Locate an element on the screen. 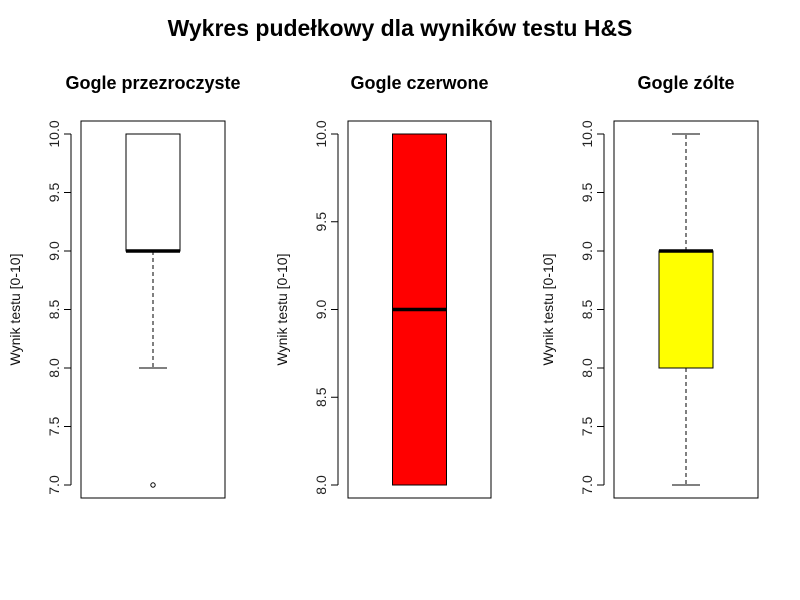 The image size is (800, 600). panel-2-y-tick-label: 9.0 is located at coordinates (321, 310).